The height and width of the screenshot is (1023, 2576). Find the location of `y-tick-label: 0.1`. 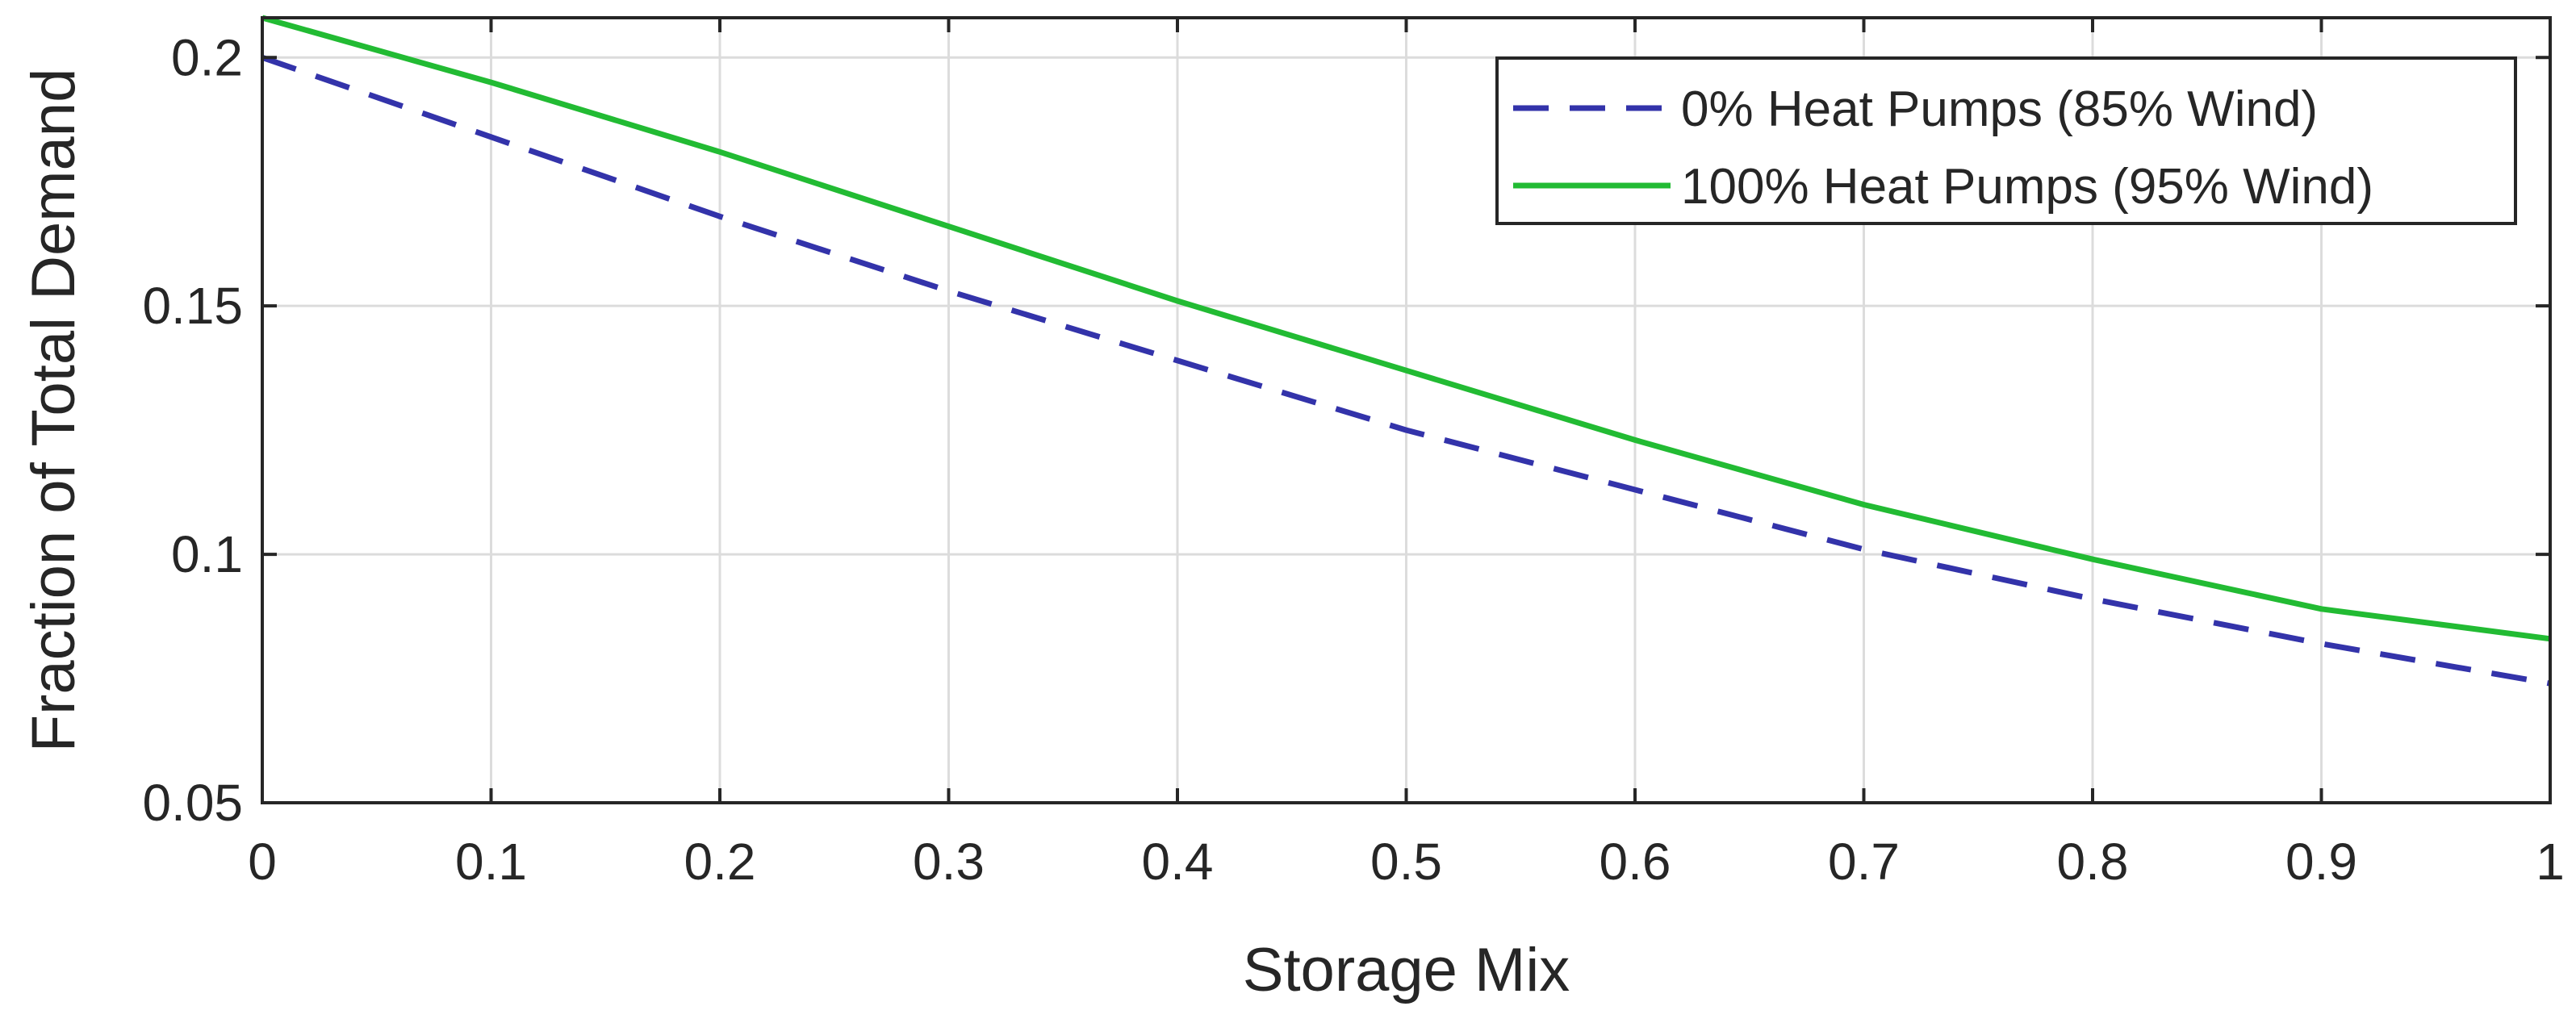

y-tick-label: 0.1 is located at coordinates (207, 554).